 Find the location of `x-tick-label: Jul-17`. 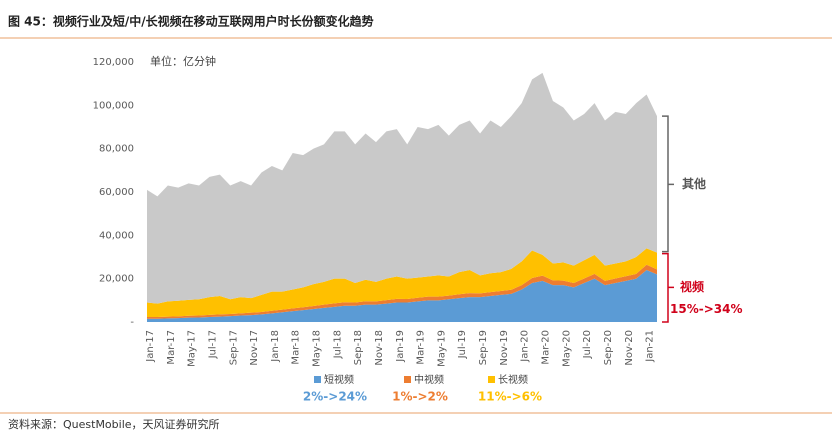

x-tick-label: Jul-17 is located at coordinates (212, 344).